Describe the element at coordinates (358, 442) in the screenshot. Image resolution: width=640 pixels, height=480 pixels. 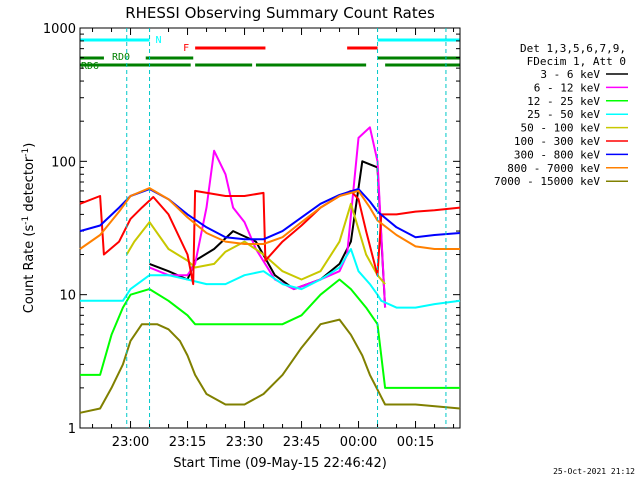
I see `x-tick-label: 00:00` at that location.